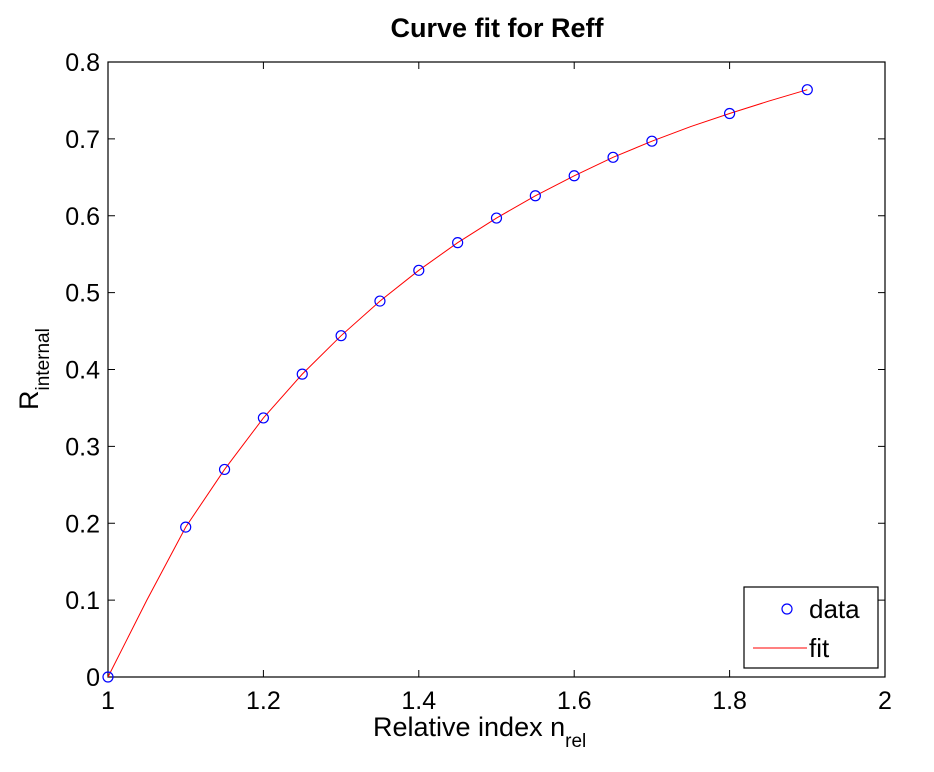  I want to click on x-tick-label: 1.2, so click(263, 701).